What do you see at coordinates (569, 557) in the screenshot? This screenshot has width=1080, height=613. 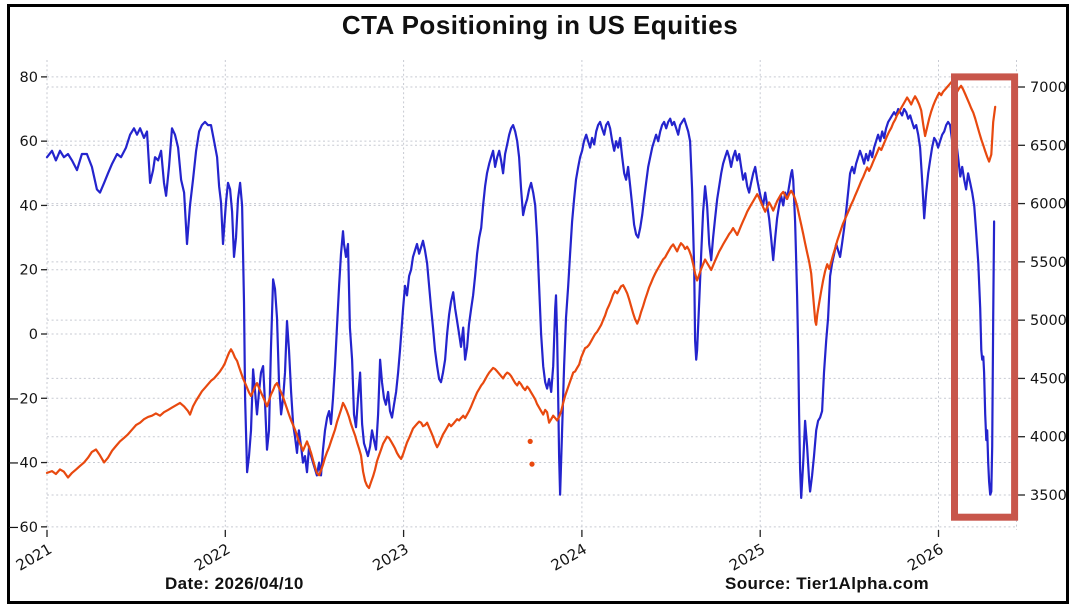 I see `x-axis-tick-label: 2024` at bounding box center [569, 557].